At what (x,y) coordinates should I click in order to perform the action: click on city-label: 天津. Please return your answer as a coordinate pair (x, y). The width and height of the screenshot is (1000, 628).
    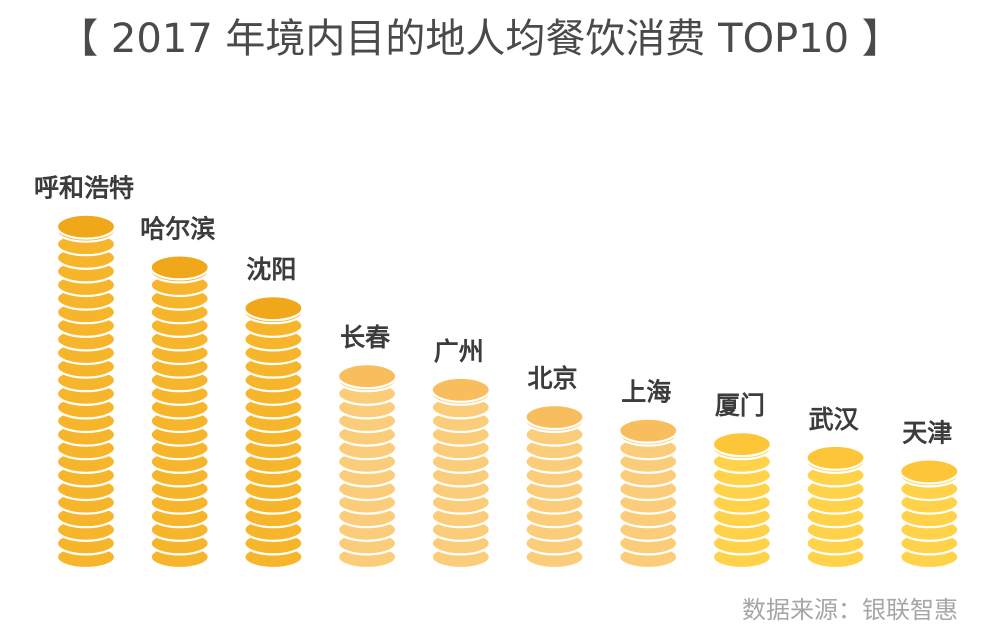
    Looking at the image, I should click on (927, 432).